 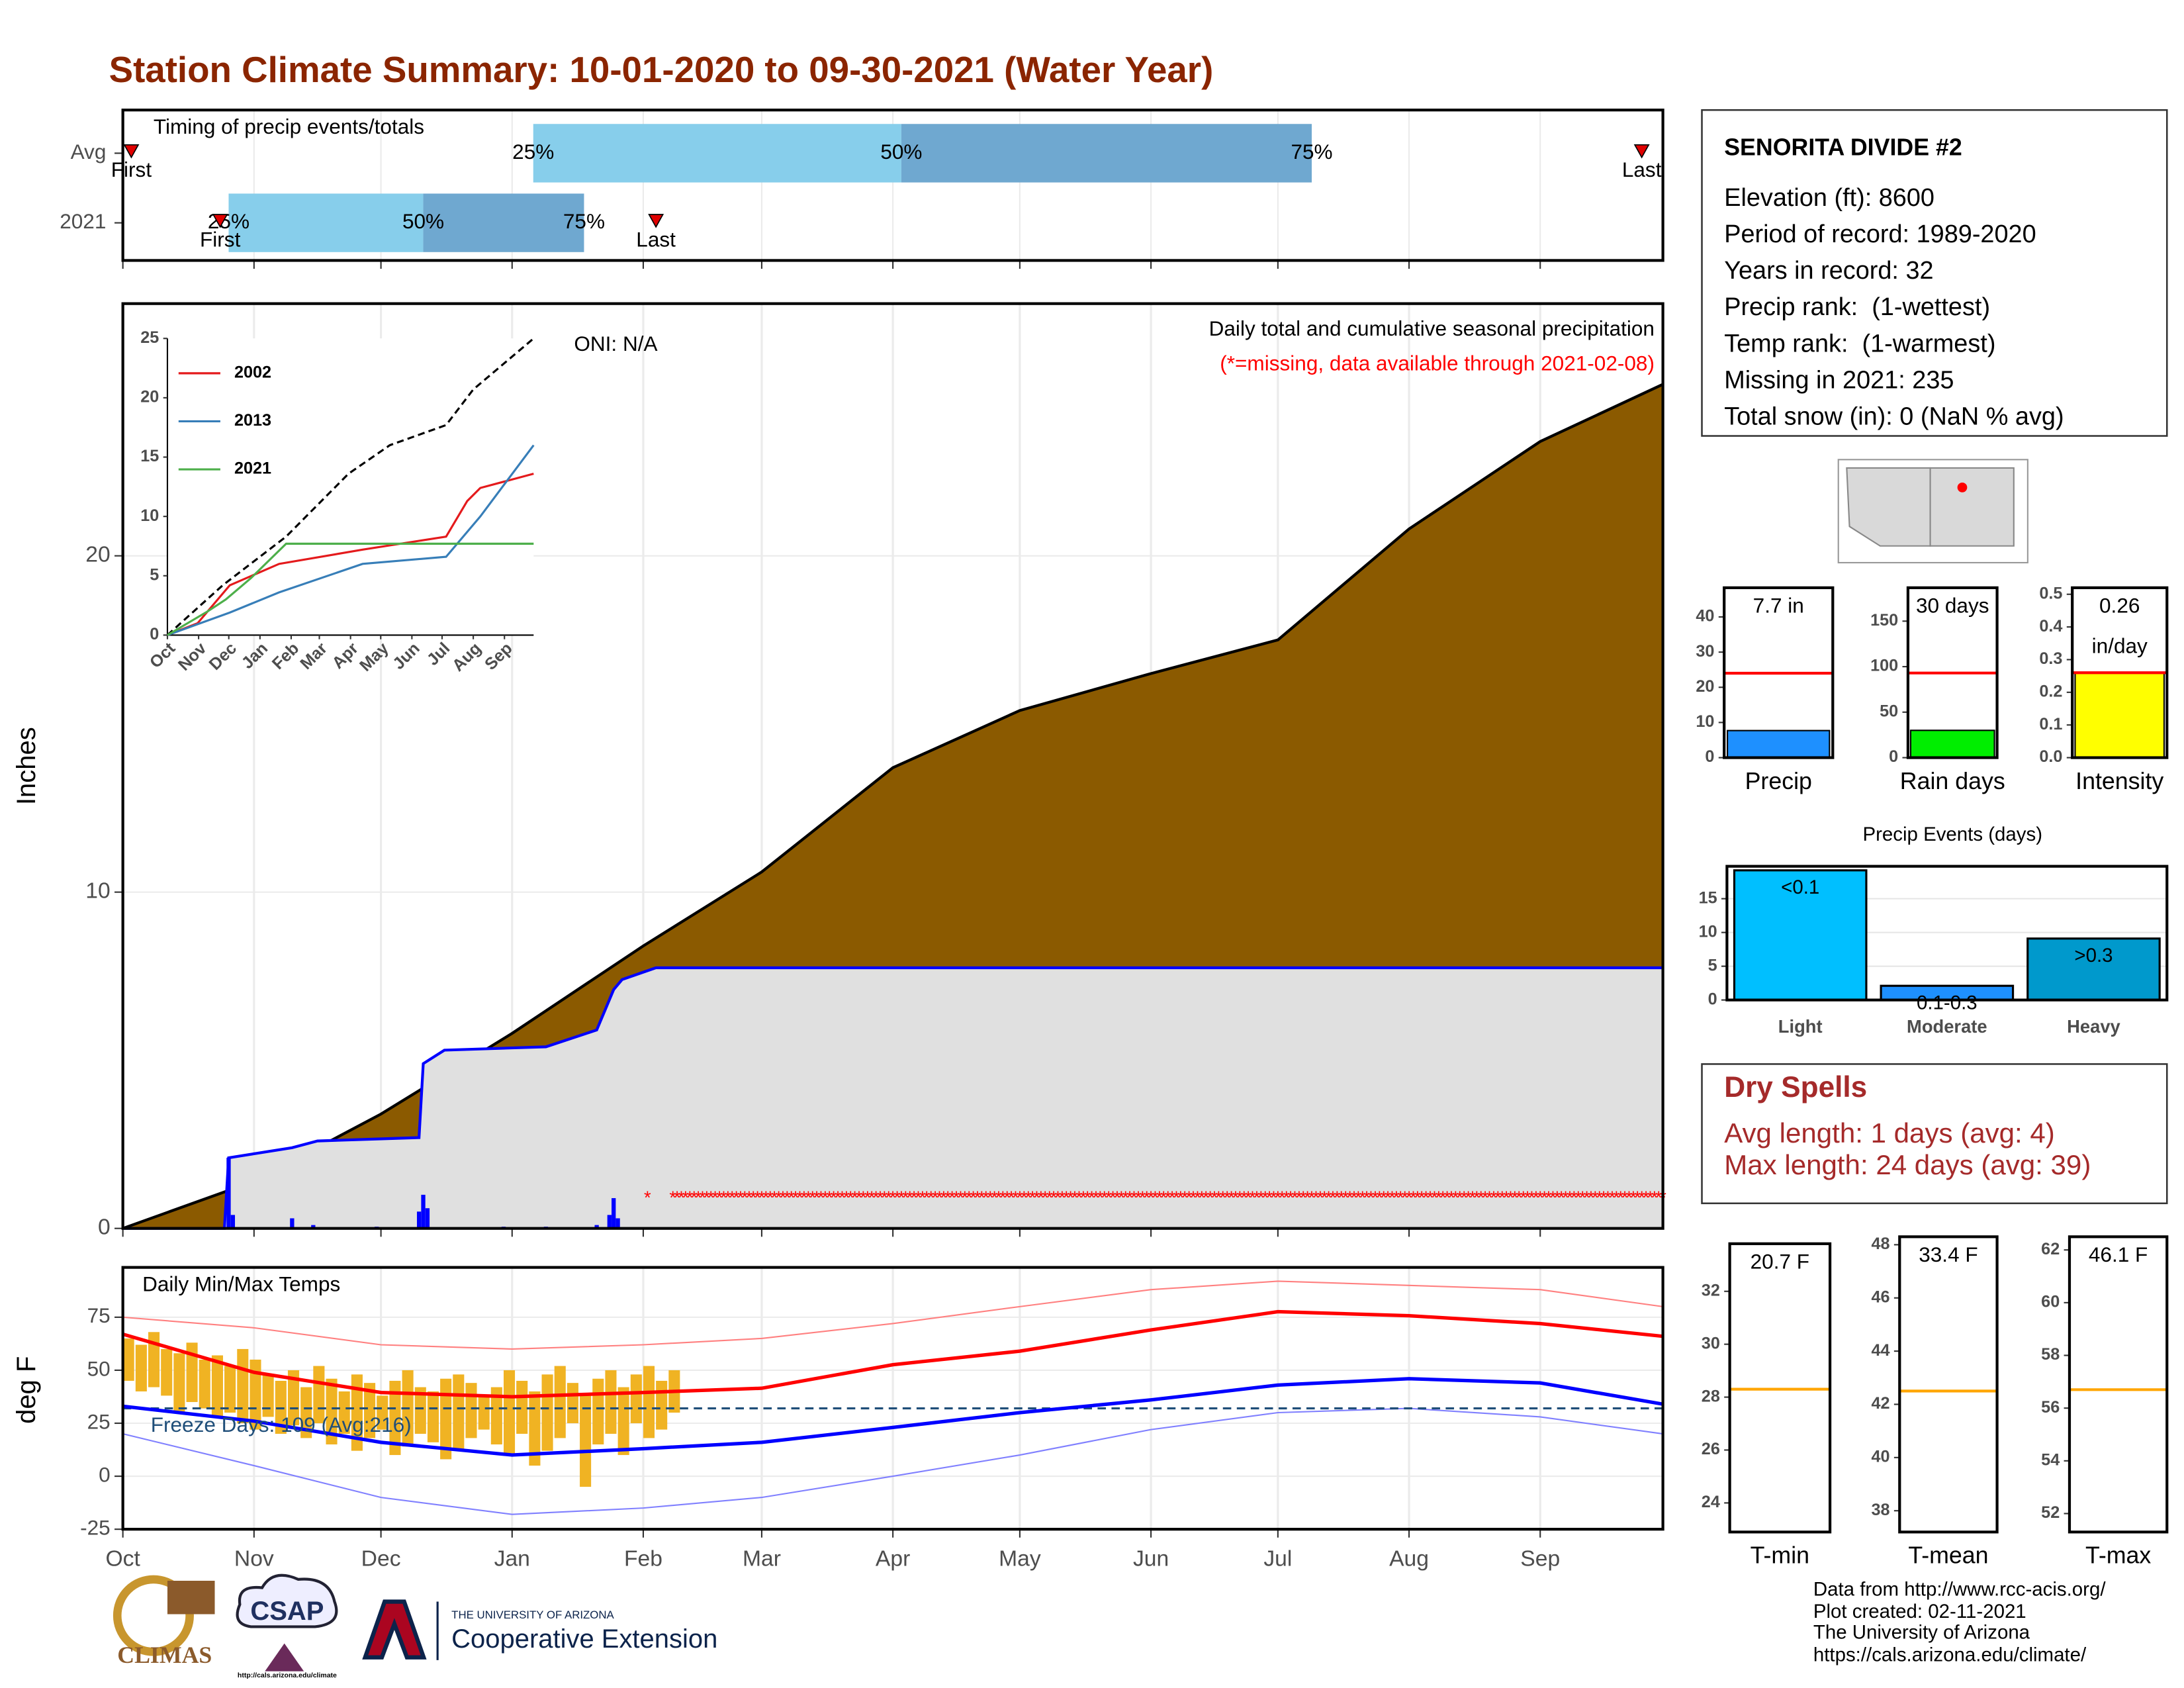 I want to click on station-line: Precip rank: (1-wettest), so click(x=1857, y=307).